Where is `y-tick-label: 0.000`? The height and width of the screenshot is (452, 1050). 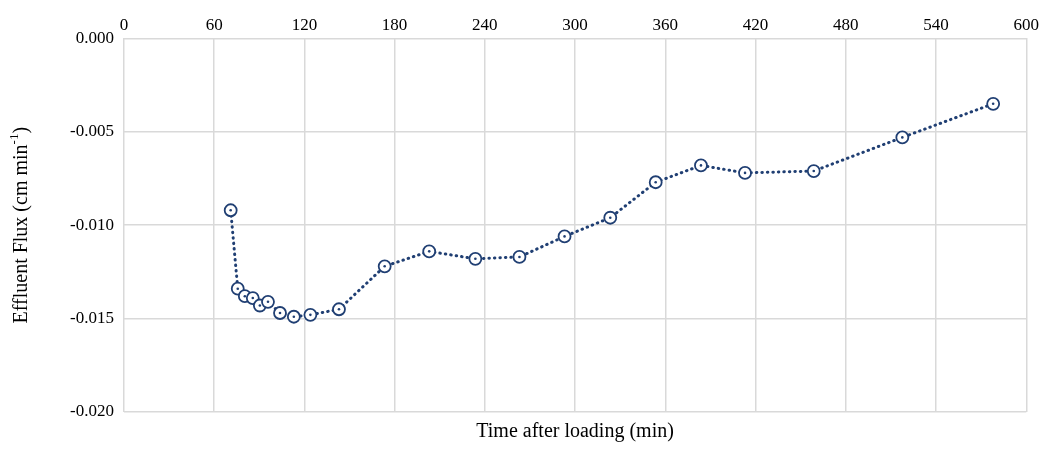 y-tick-label: 0.000 is located at coordinates (94, 37).